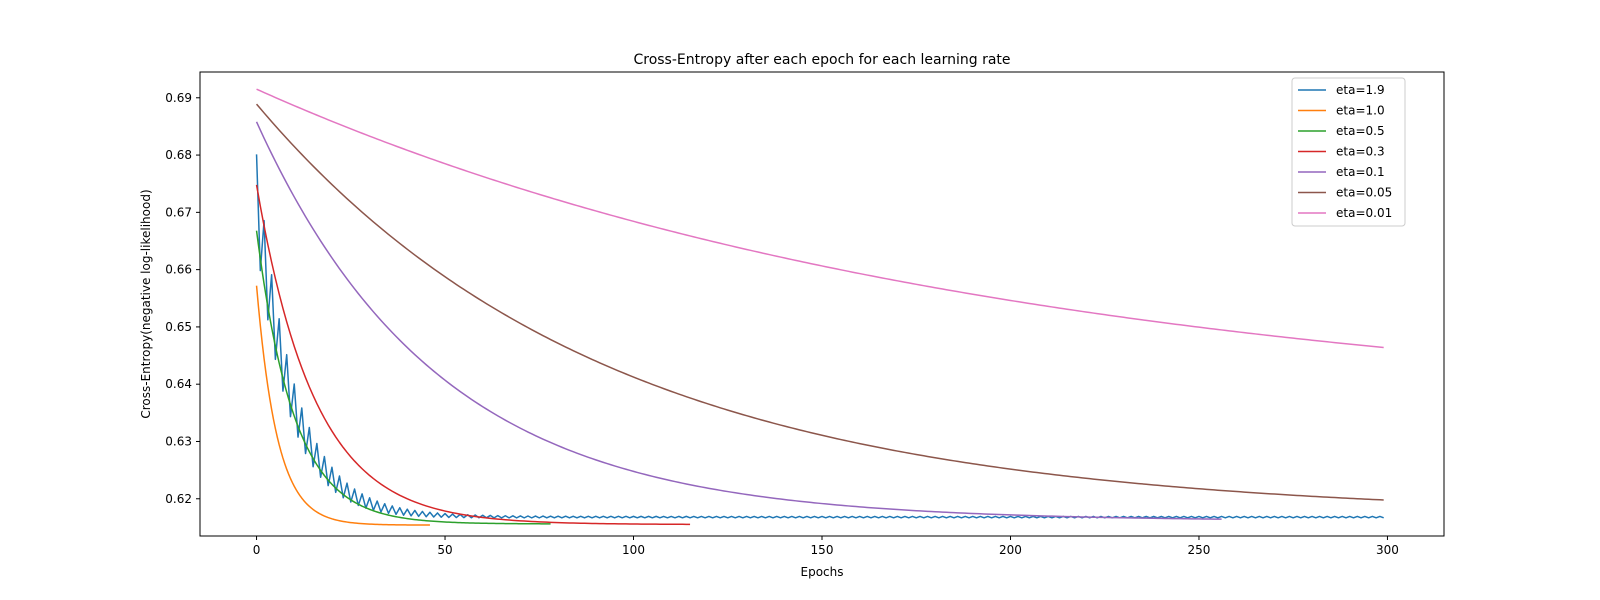 This screenshot has width=1600, height=600. Describe the element at coordinates (822, 572) in the screenshot. I see `x-axis-label: Epochs` at that location.